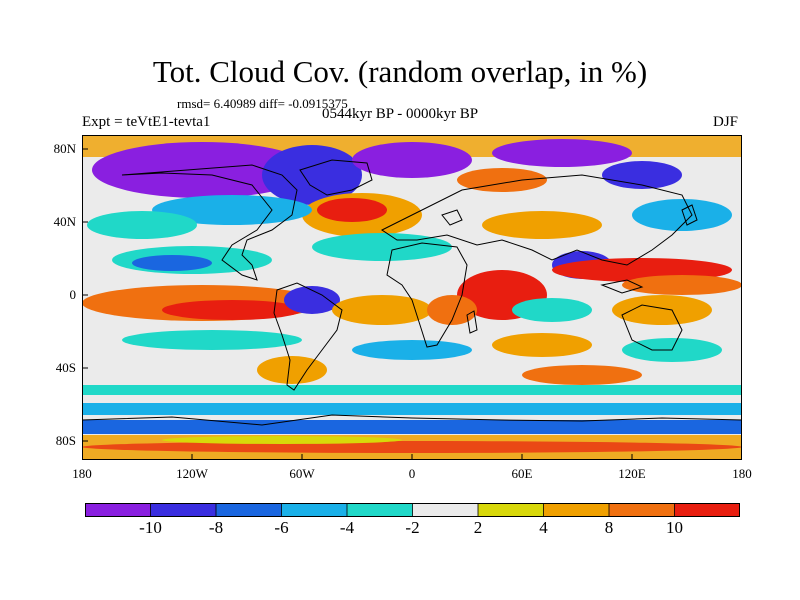  I want to click on colorbar-label-8: 10, so click(674, 527).